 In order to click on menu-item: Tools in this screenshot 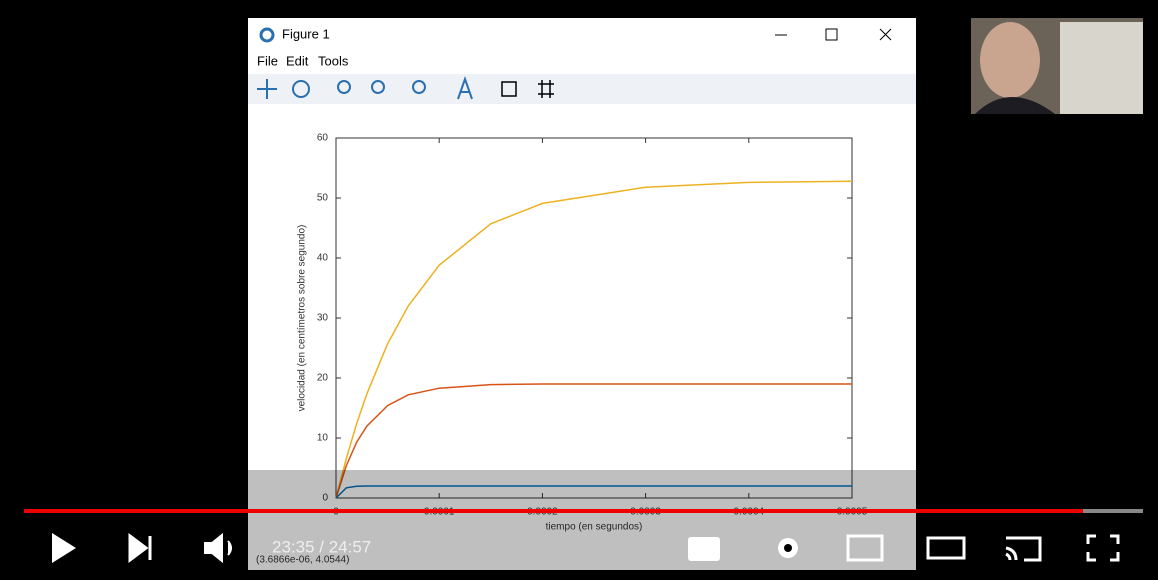, I will do `click(333, 60)`.